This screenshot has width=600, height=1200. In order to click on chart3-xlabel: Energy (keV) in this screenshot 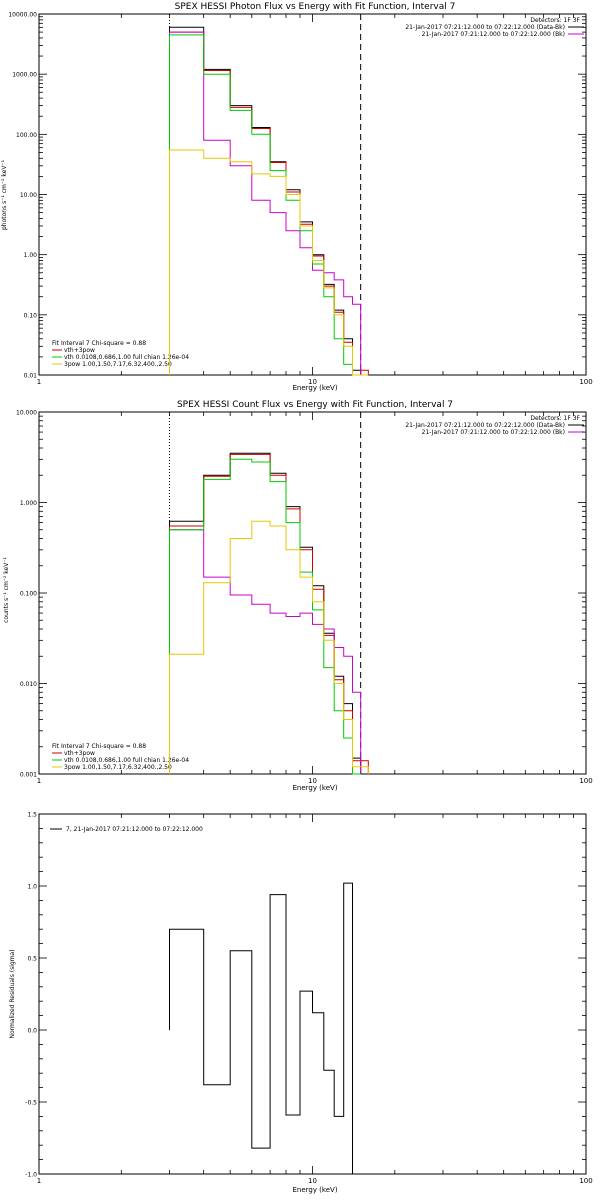, I will do `click(314, 1190)`.